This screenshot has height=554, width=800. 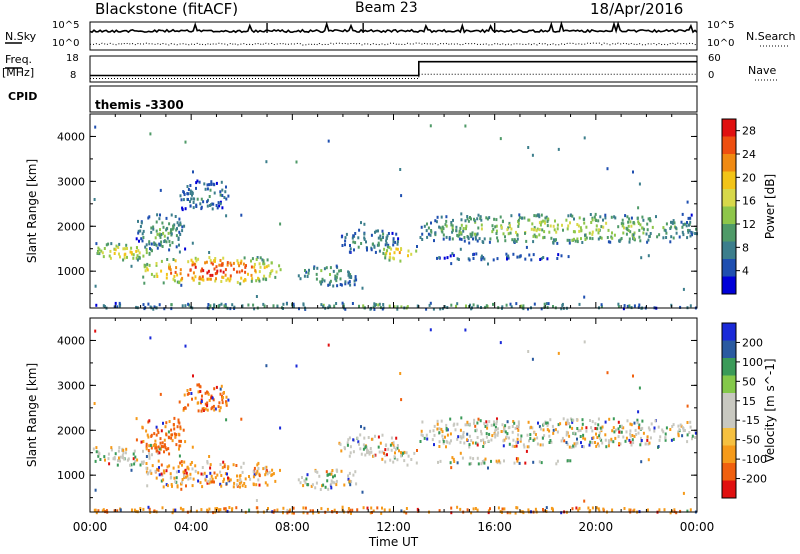 I want to click on noise-tick-low-right: 10^0, so click(x=721, y=43).